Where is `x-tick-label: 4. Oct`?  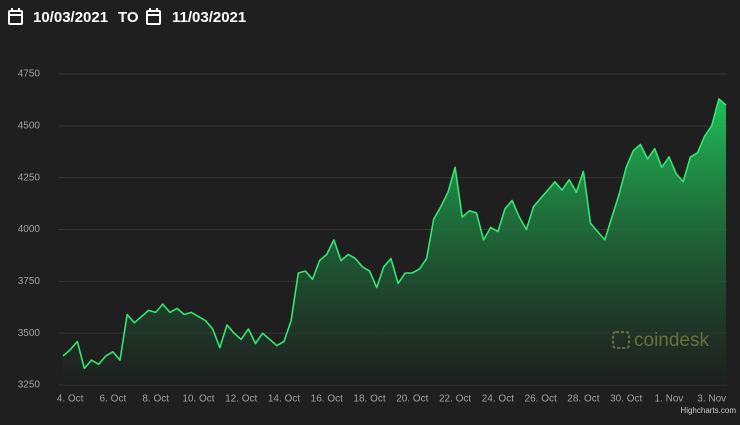 x-tick-label: 4. Oct is located at coordinates (70, 399).